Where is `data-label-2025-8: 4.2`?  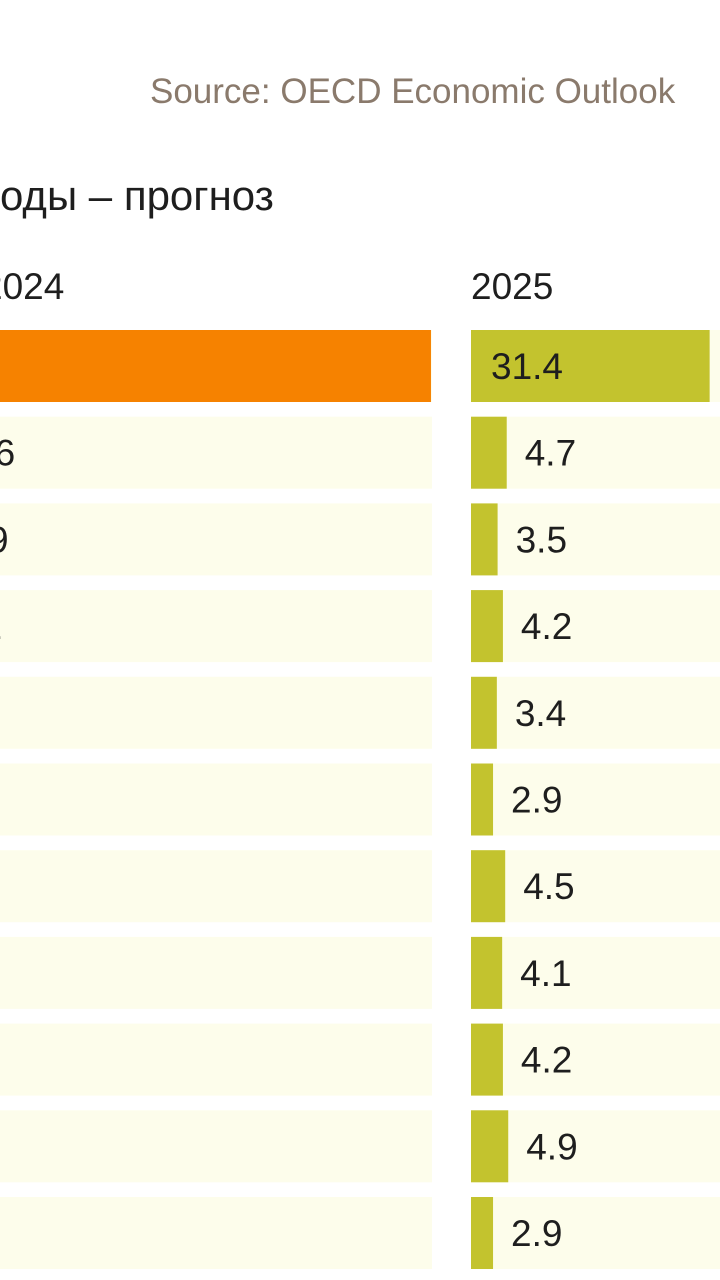
data-label-2025-8: 4.2 is located at coordinates (546, 1060).